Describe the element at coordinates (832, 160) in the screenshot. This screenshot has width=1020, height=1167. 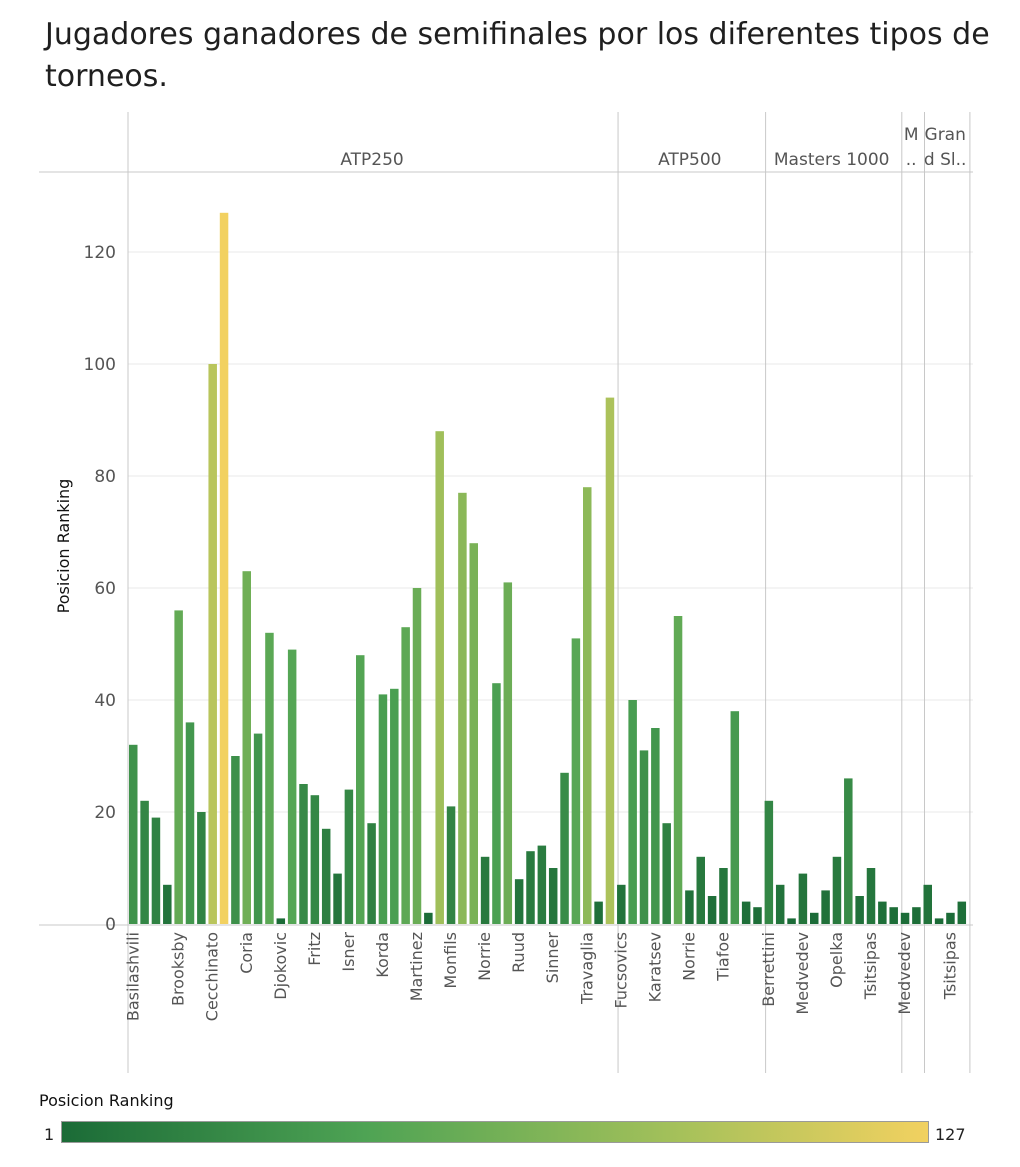
I see `panel-header-label: Masters 1000` at that location.